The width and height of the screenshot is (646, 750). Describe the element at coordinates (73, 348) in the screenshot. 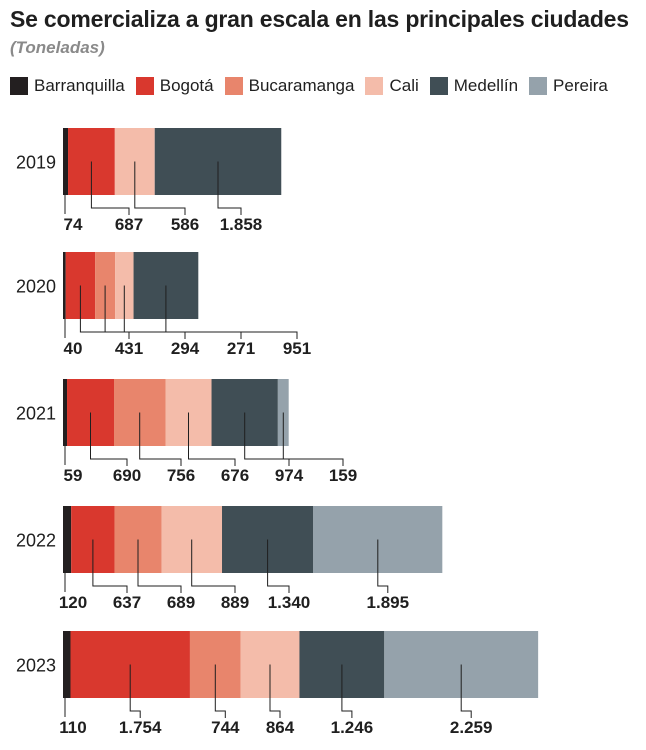

I see `value-label: 40` at that location.